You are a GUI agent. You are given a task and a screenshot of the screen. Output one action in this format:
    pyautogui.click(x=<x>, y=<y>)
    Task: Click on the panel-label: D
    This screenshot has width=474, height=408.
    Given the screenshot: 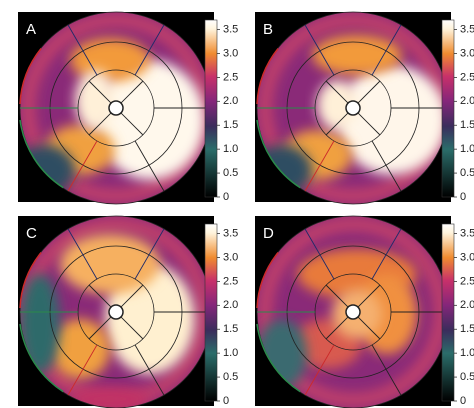 What is the action you would take?
    pyautogui.click(x=268, y=233)
    